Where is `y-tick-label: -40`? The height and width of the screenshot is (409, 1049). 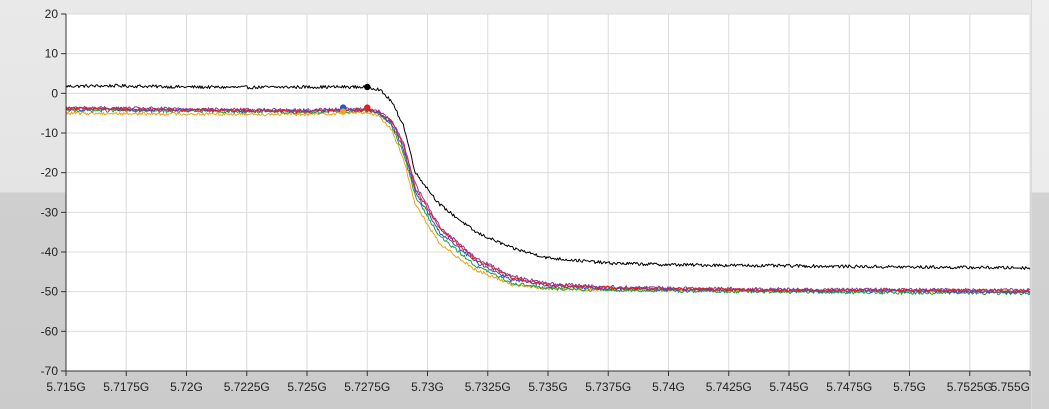 y-tick-label: -40 is located at coordinates (50, 252).